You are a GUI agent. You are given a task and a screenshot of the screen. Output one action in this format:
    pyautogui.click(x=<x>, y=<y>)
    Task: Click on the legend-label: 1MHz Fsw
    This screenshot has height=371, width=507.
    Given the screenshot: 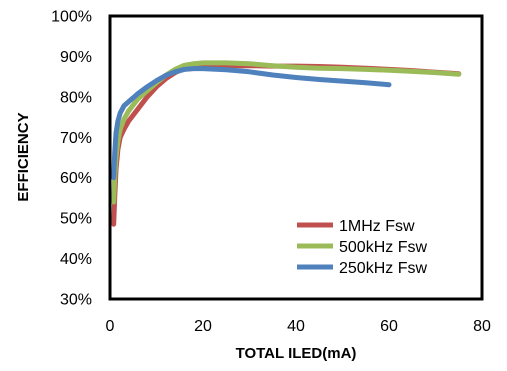 What is the action you would take?
    pyautogui.click(x=377, y=226)
    